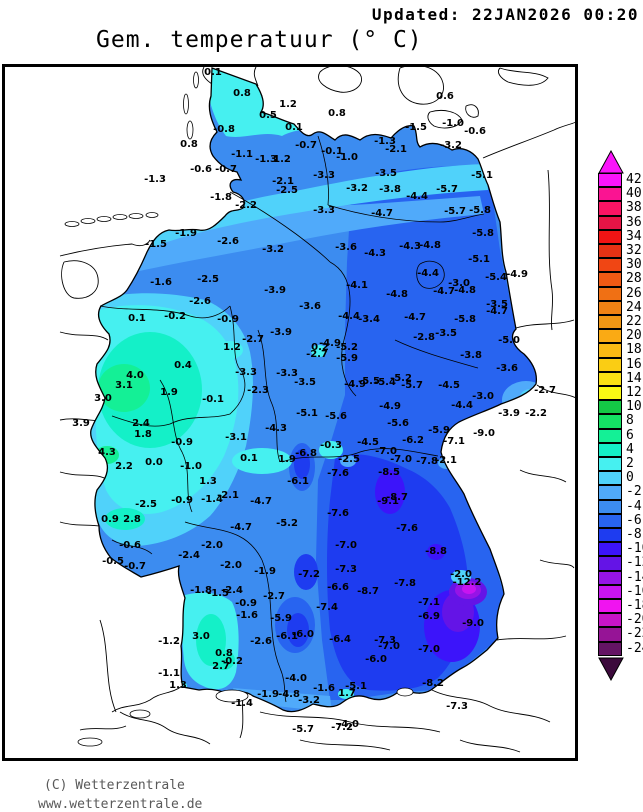  Describe the element at coordinates (169, 392) in the screenshot. I see `temp-value-label: 1.9` at that location.